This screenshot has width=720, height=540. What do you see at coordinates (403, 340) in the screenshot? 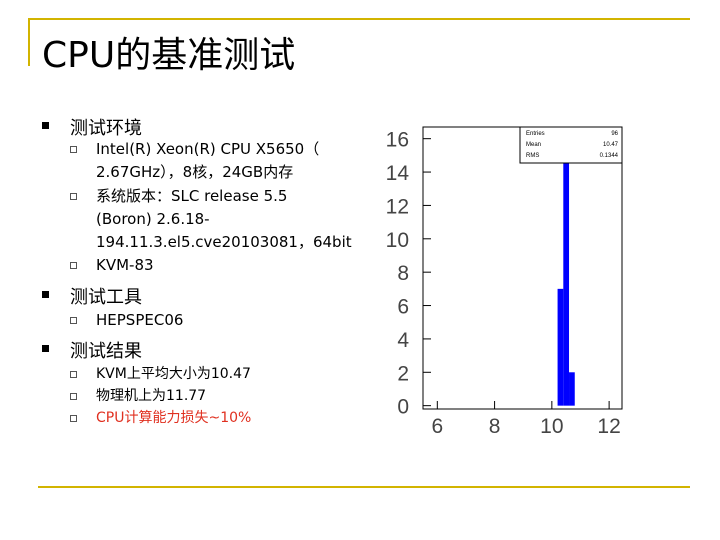
I see `y-tick-label: 4` at bounding box center [403, 340].